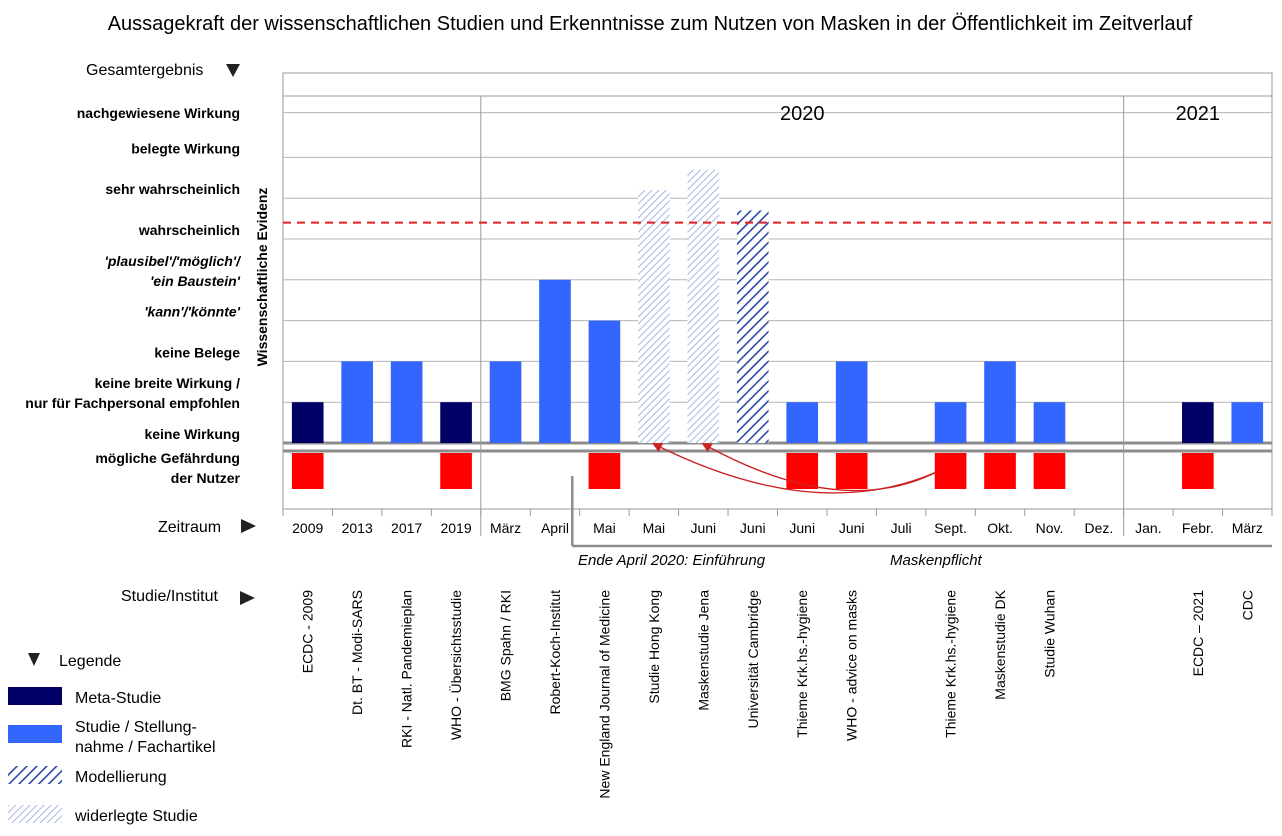 This screenshot has height=836, width=1282. Describe the element at coordinates (167, 383) in the screenshot. I see `y-level-label: keine breite Wirkung /` at that location.